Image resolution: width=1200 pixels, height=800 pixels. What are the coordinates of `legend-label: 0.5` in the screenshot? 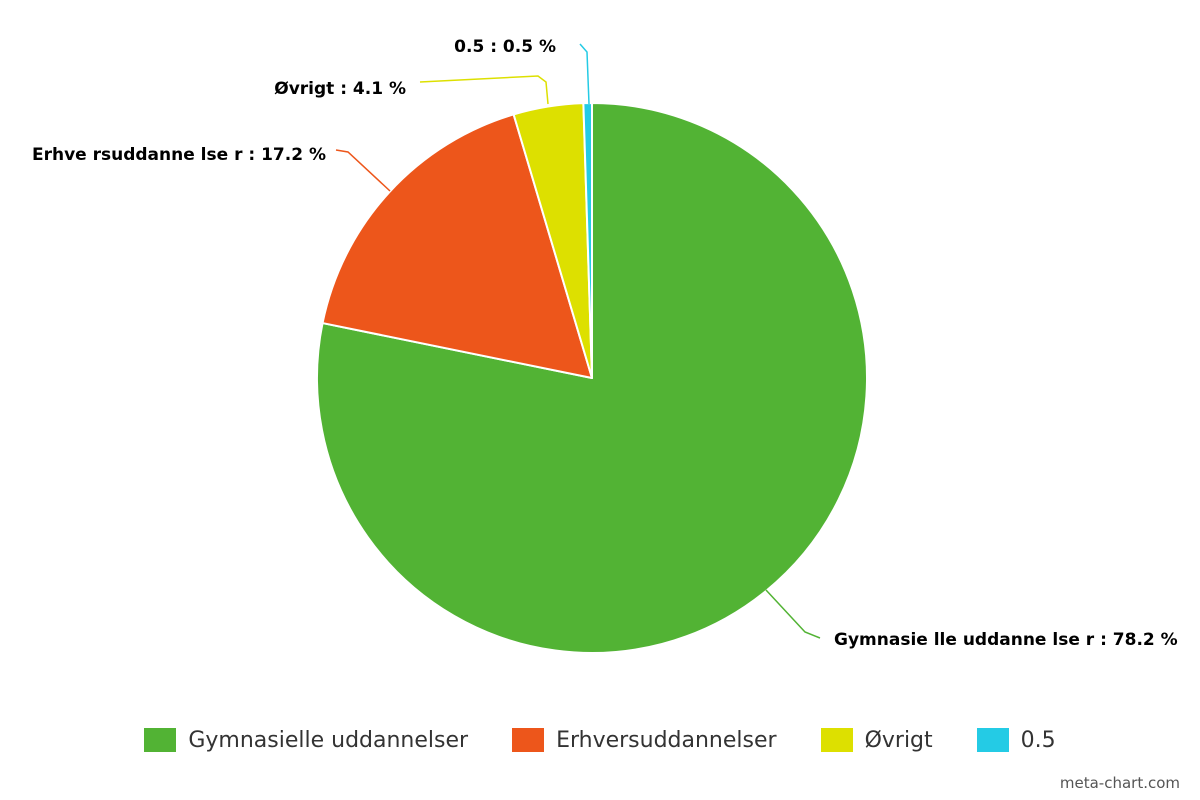 It's located at (1038, 740).